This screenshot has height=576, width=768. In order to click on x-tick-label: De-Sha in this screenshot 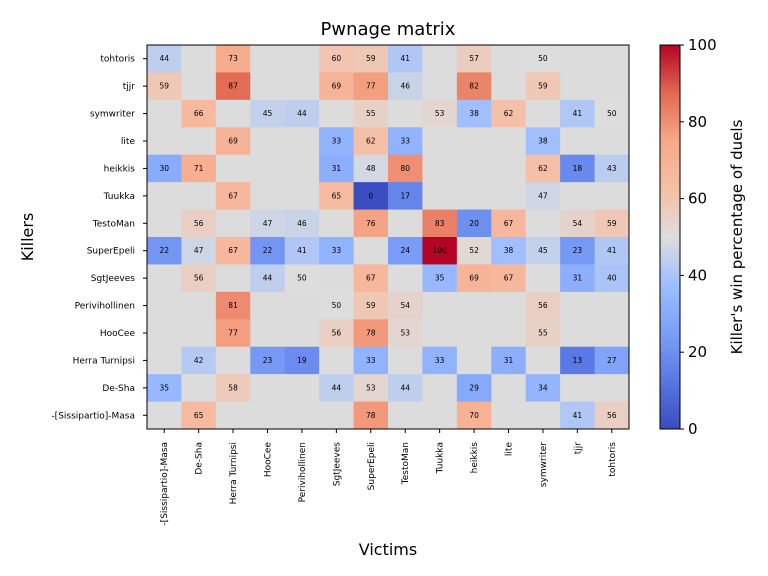, I will do `click(200, 458)`.